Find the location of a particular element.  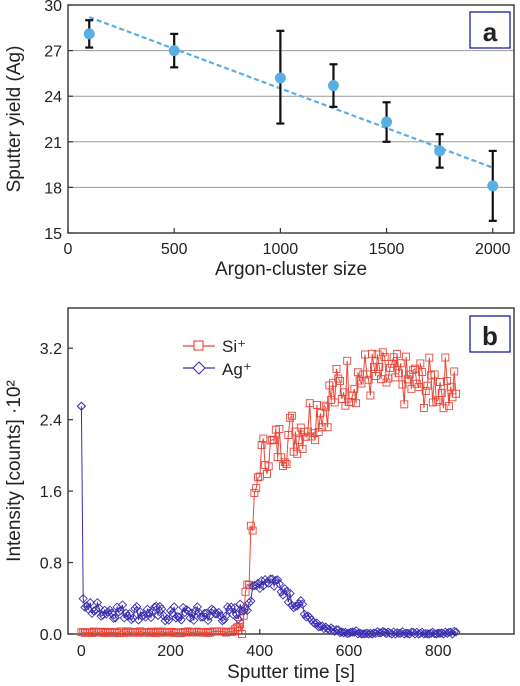

panel-b-label: b is located at coordinates (490, 336).